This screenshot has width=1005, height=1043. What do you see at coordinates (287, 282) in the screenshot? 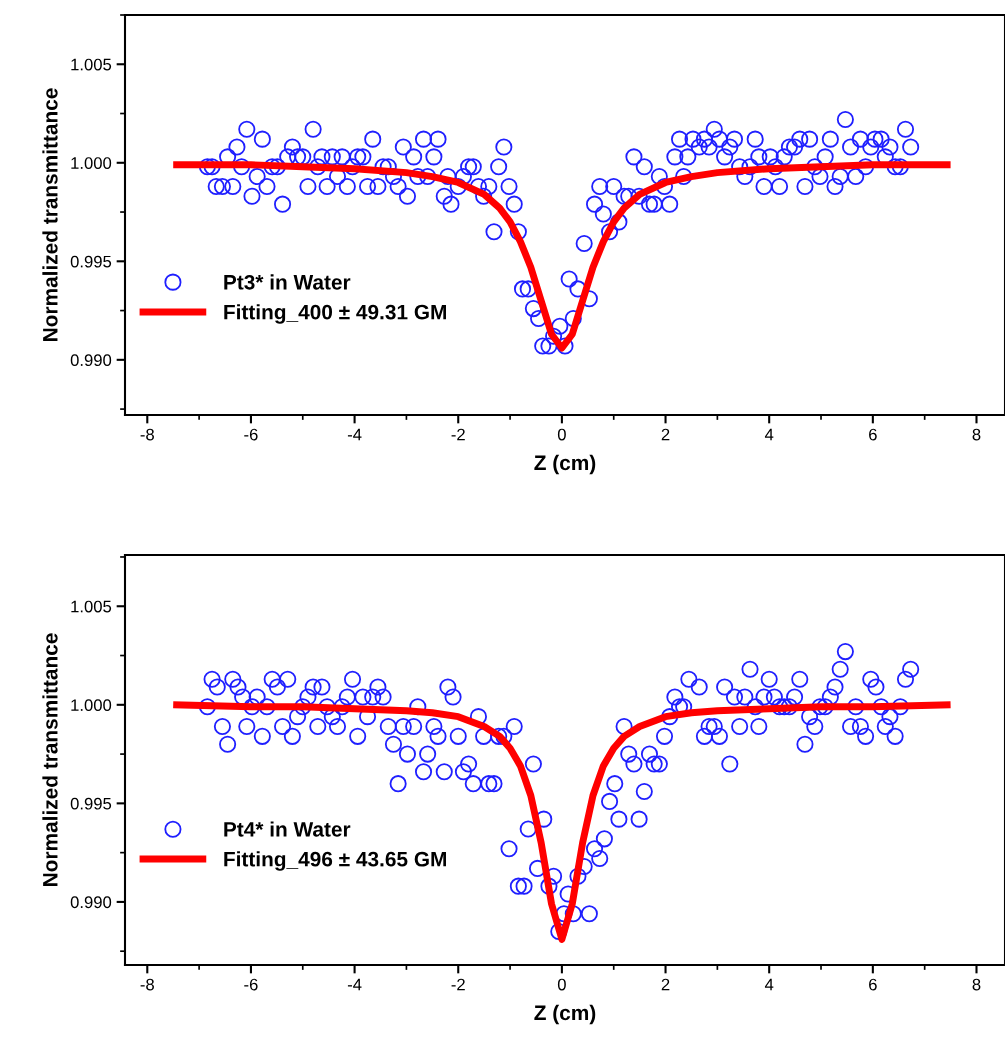
I see `legend-label: Pt3* in Water` at bounding box center [287, 282].